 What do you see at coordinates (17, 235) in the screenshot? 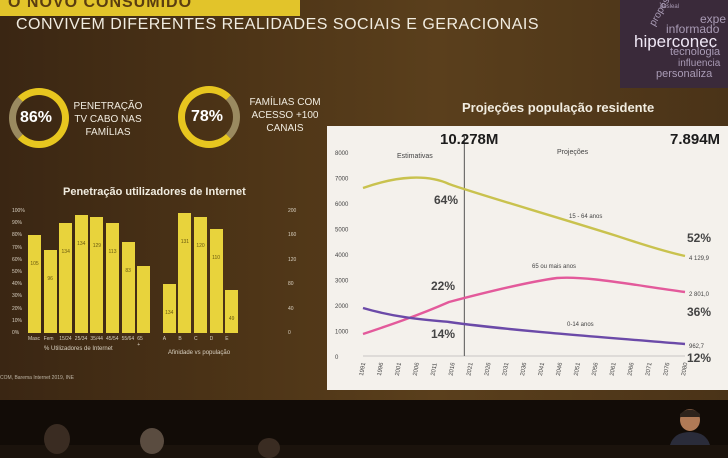
I see `y-left-tick: 80%` at bounding box center [17, 235].